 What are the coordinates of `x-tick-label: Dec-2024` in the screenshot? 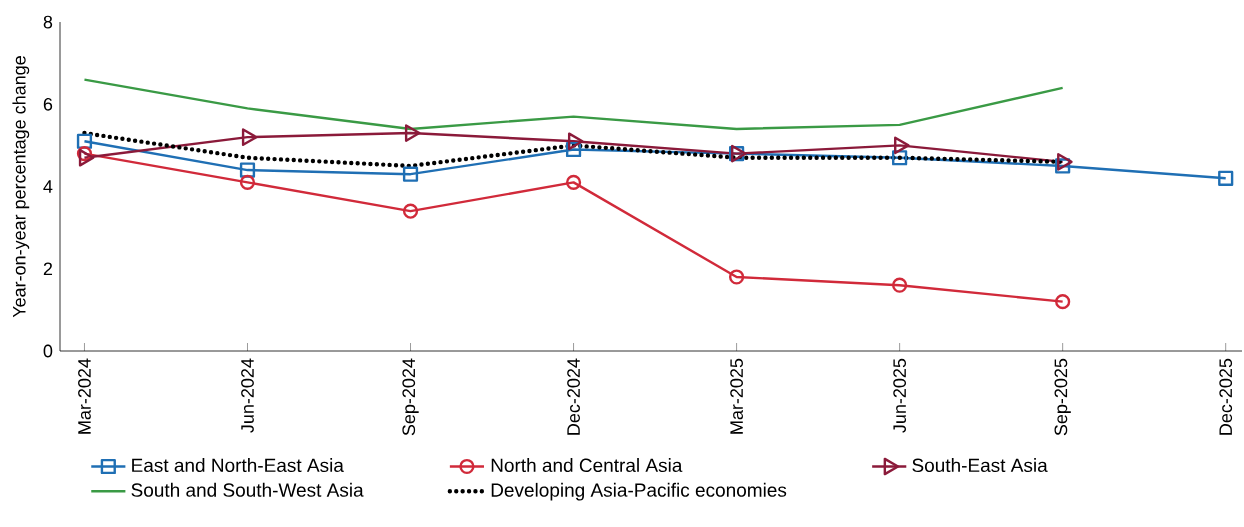 It's located at (573, 396).